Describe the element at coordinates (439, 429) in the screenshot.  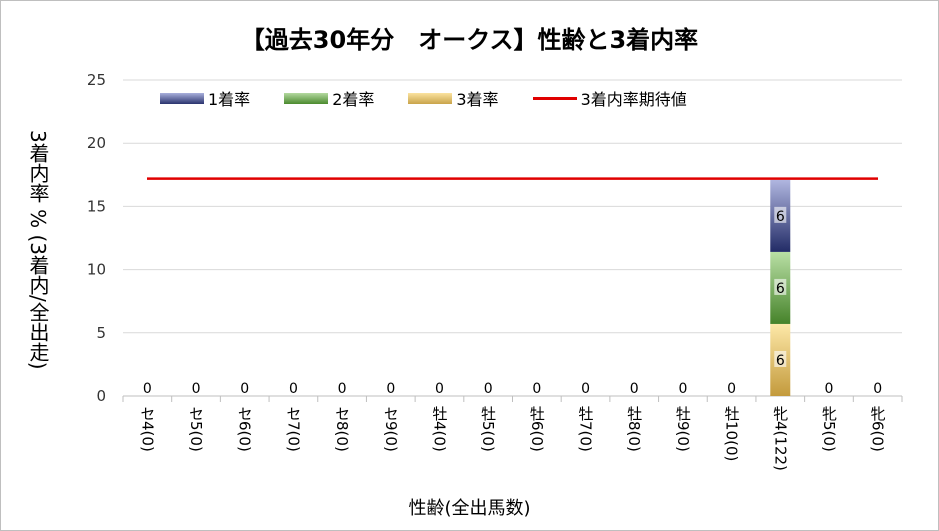
I see `x-tick-label: 牡4(0)` at that location.